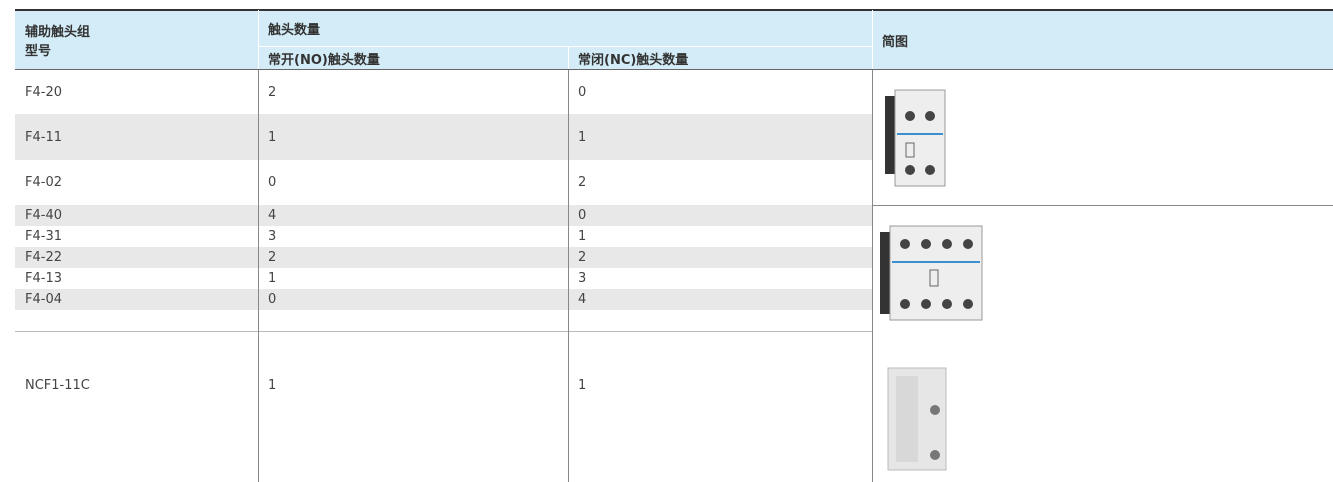  What do you see at coordinates (324, 60) in the screenshot?
I see `header-no: 常开(NO)触头数量` at bounding box center [324, 60].